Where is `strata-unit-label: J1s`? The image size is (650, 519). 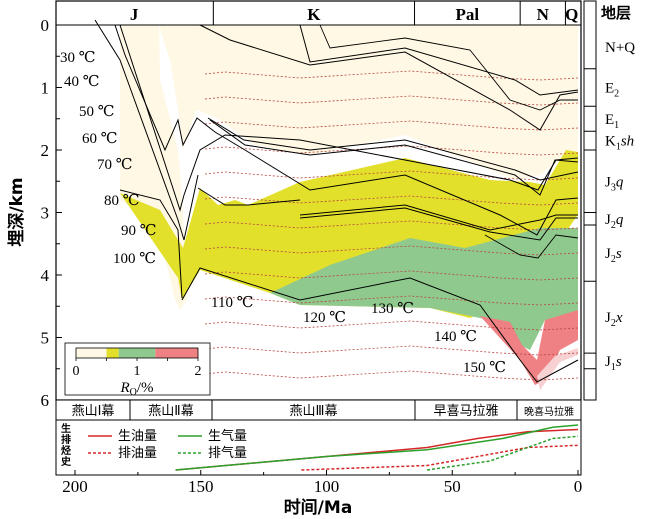 strata-unit-label: J1s is located at coordinates (613, 363).